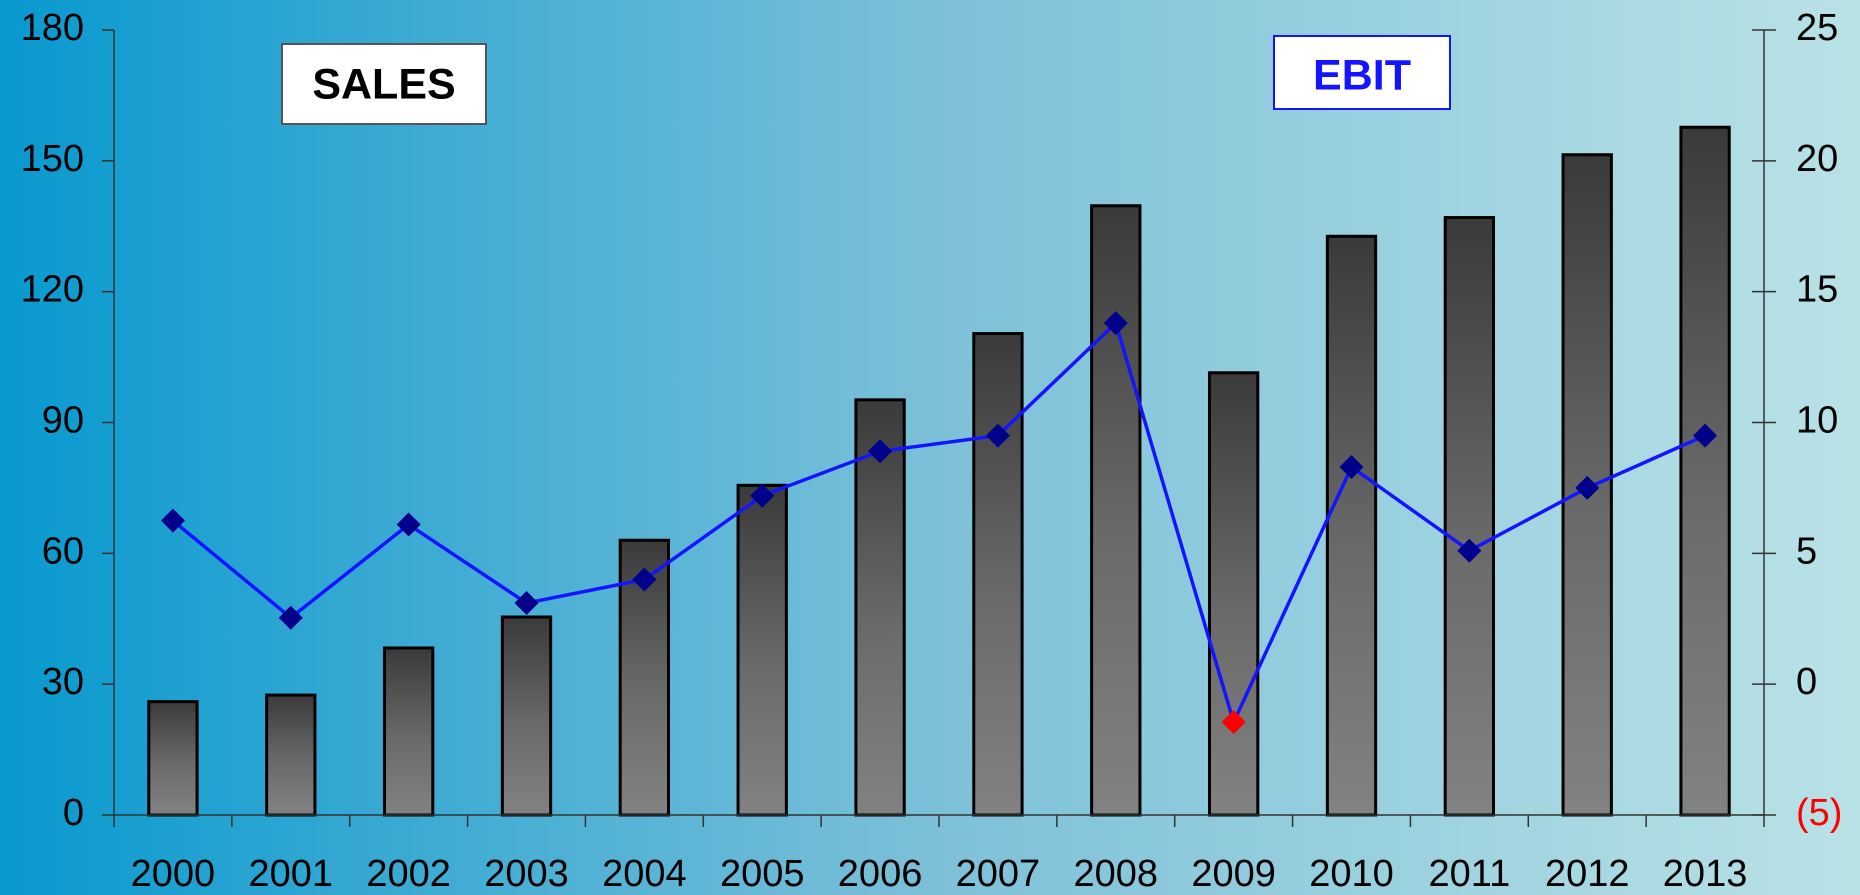 The width and height of the screenshot is (1860, 895). I want to click on y-tick-label: 60, so click(63, 551).